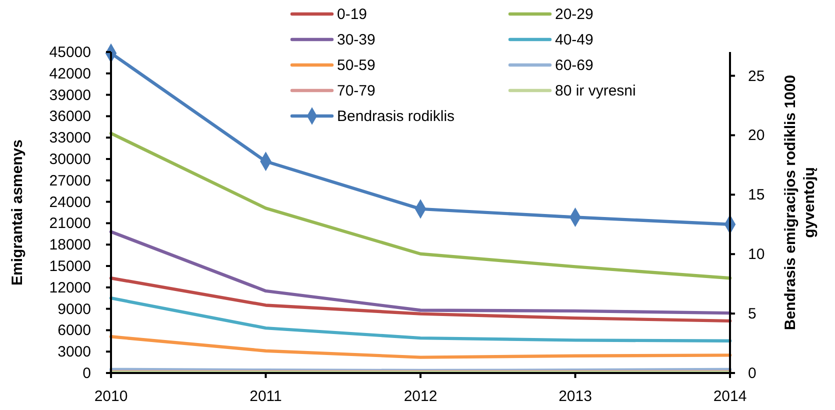 This screenshot has height=410, width=835. Describe the element at coordinates (111, 396) in the screenshot. I see `x-tick-label: 2010` at that location.